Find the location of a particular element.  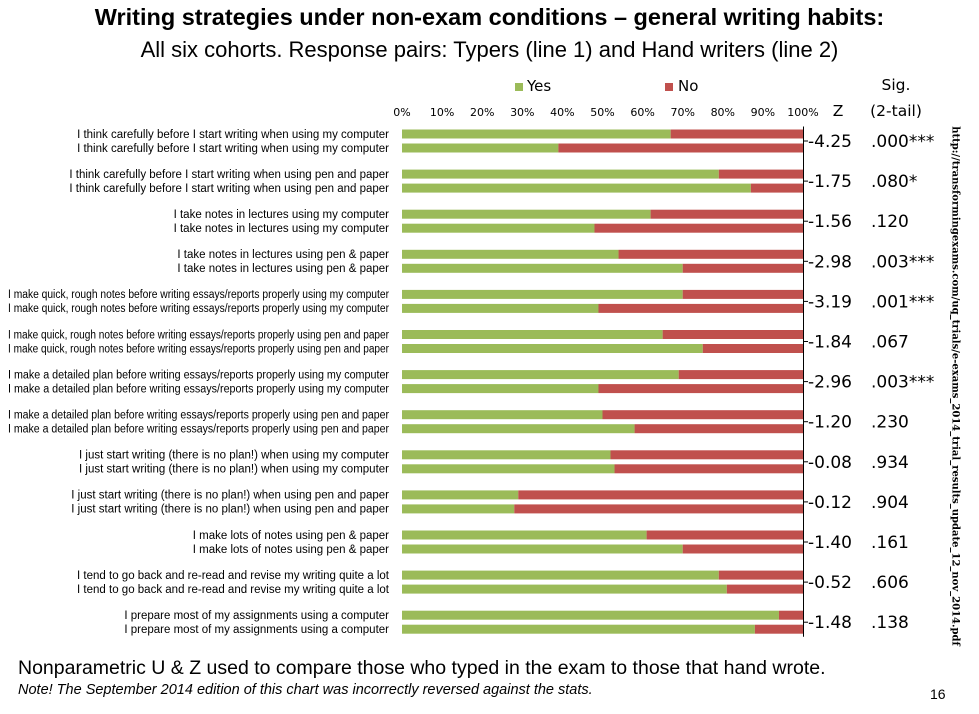

z-value: -1.75 is located at coordinates (830, 182).